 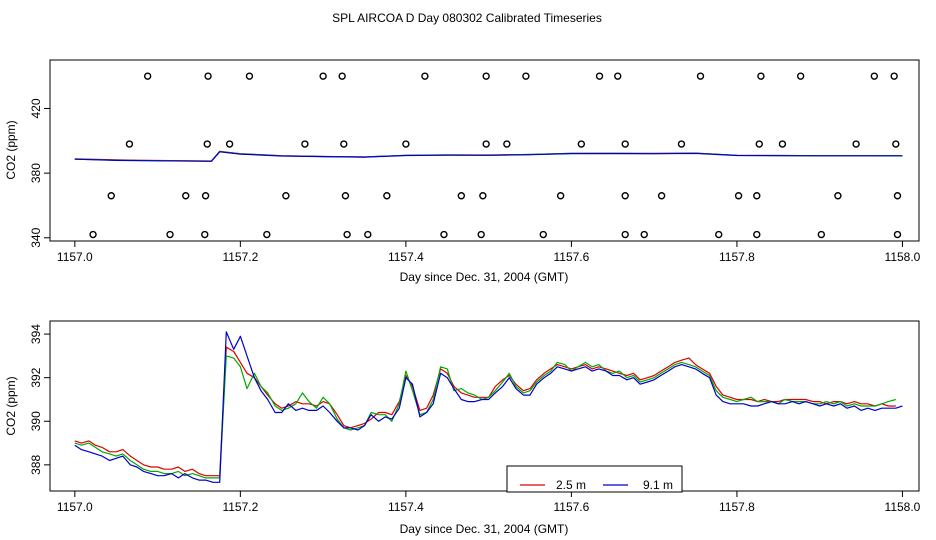 What do you see at coordinates (489, 502) in the screenshot?
I see `bottom-x-axis: 1157.0 1157.2 1157.4 1157.6 1157.8 1158.0` at bounding box center [489, 502].